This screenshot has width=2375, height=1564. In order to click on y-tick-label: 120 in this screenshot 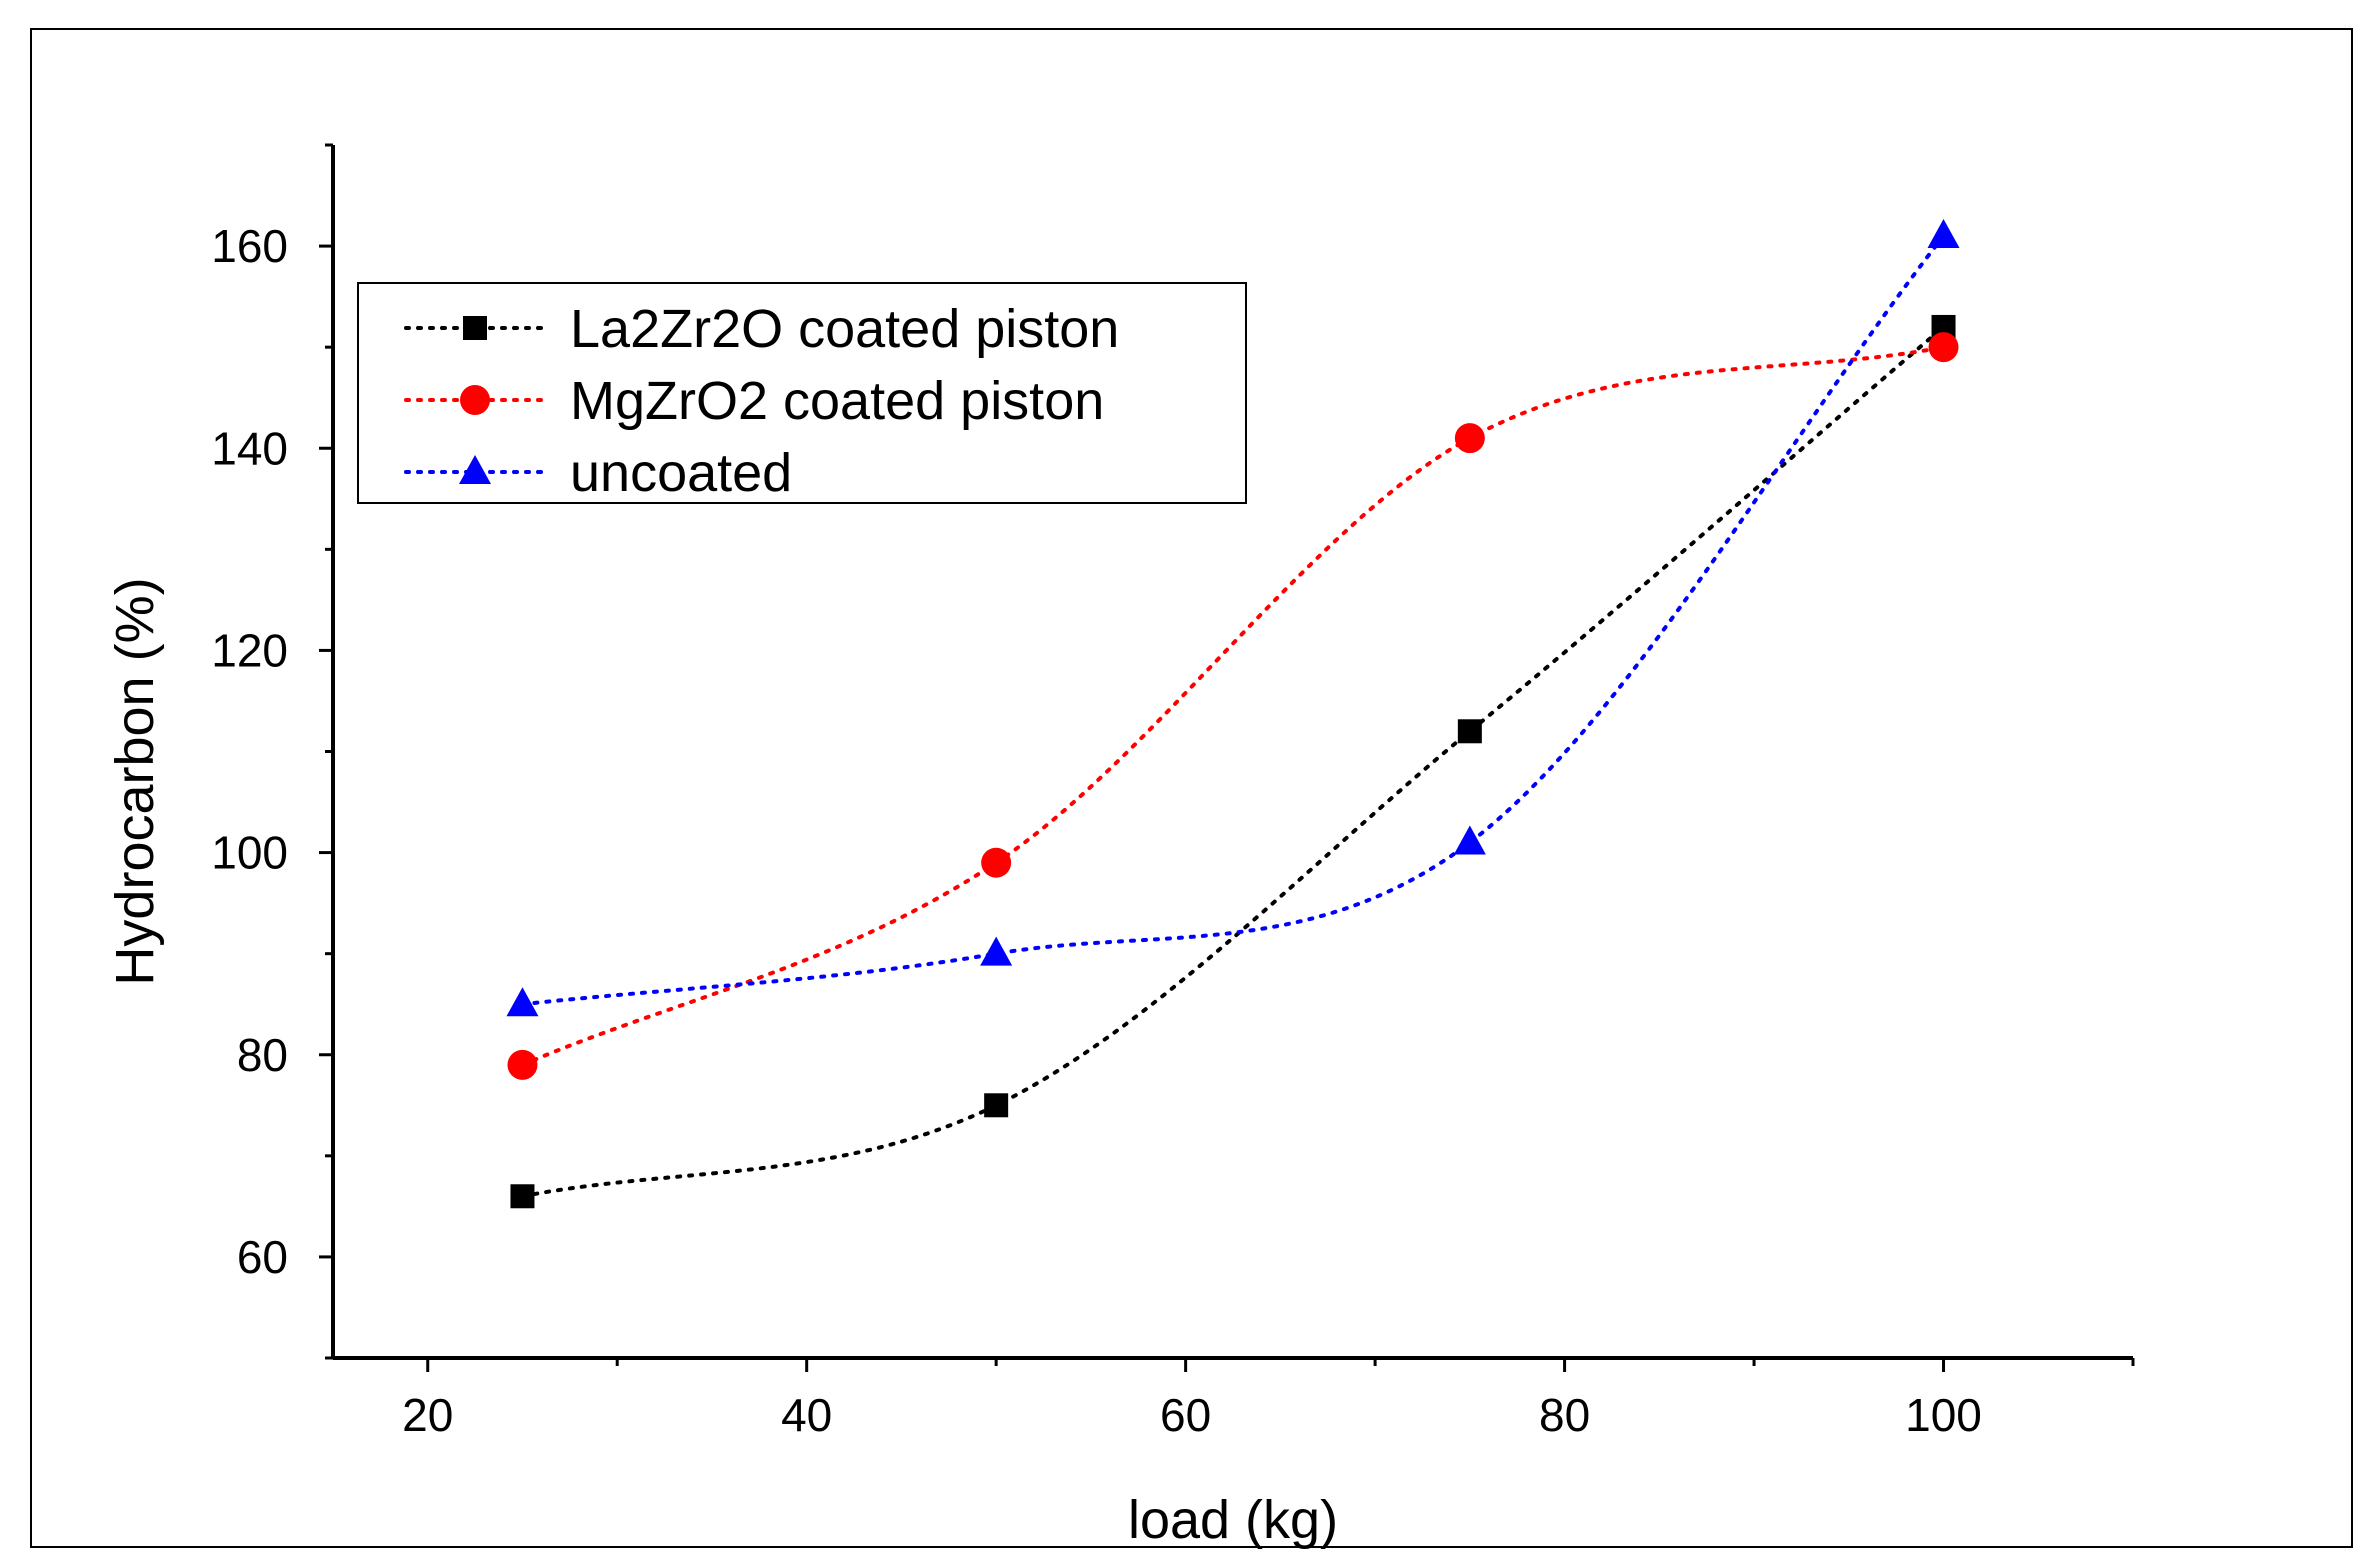, I will do `click(249, 650)`.